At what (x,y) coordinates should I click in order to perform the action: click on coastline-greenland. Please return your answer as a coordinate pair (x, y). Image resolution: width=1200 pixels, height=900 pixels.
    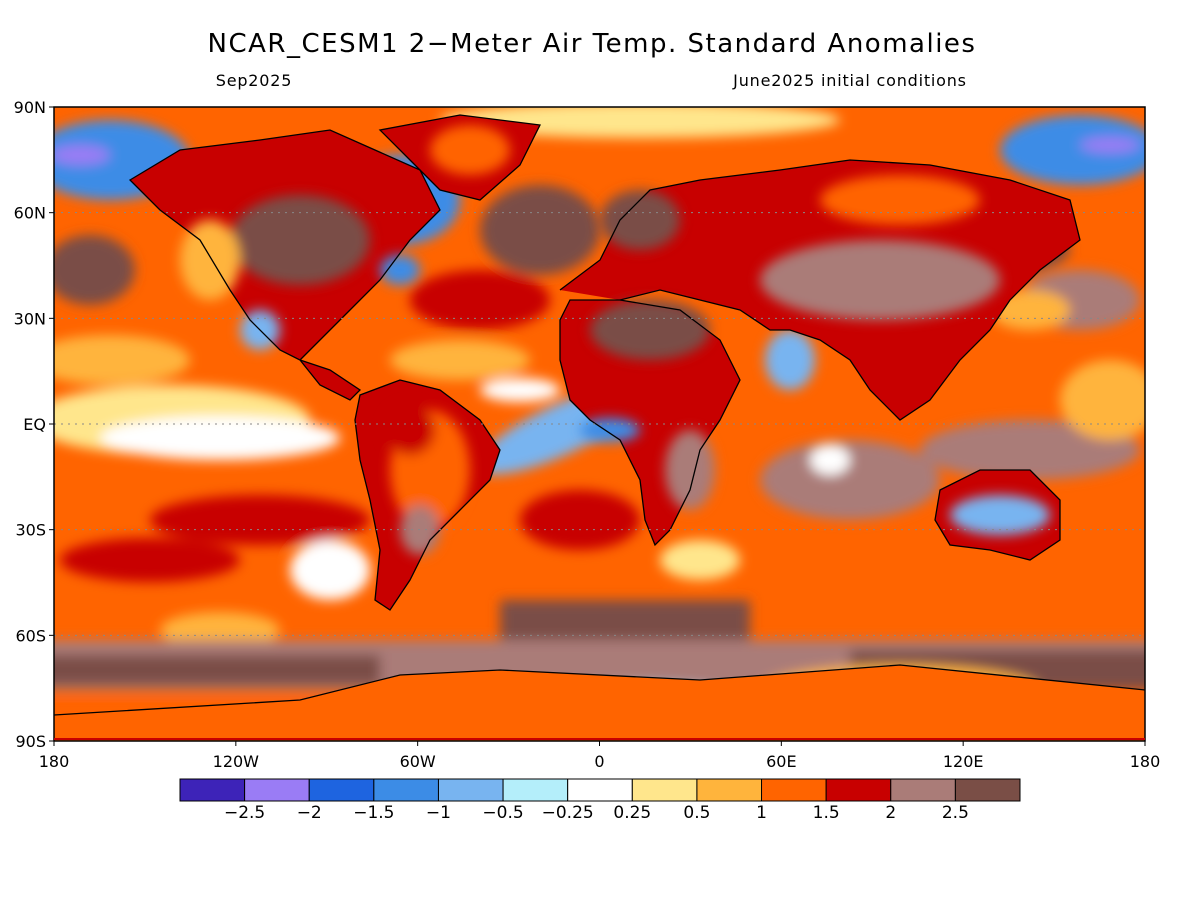
    Looking at the image, I should click on (459, 157).